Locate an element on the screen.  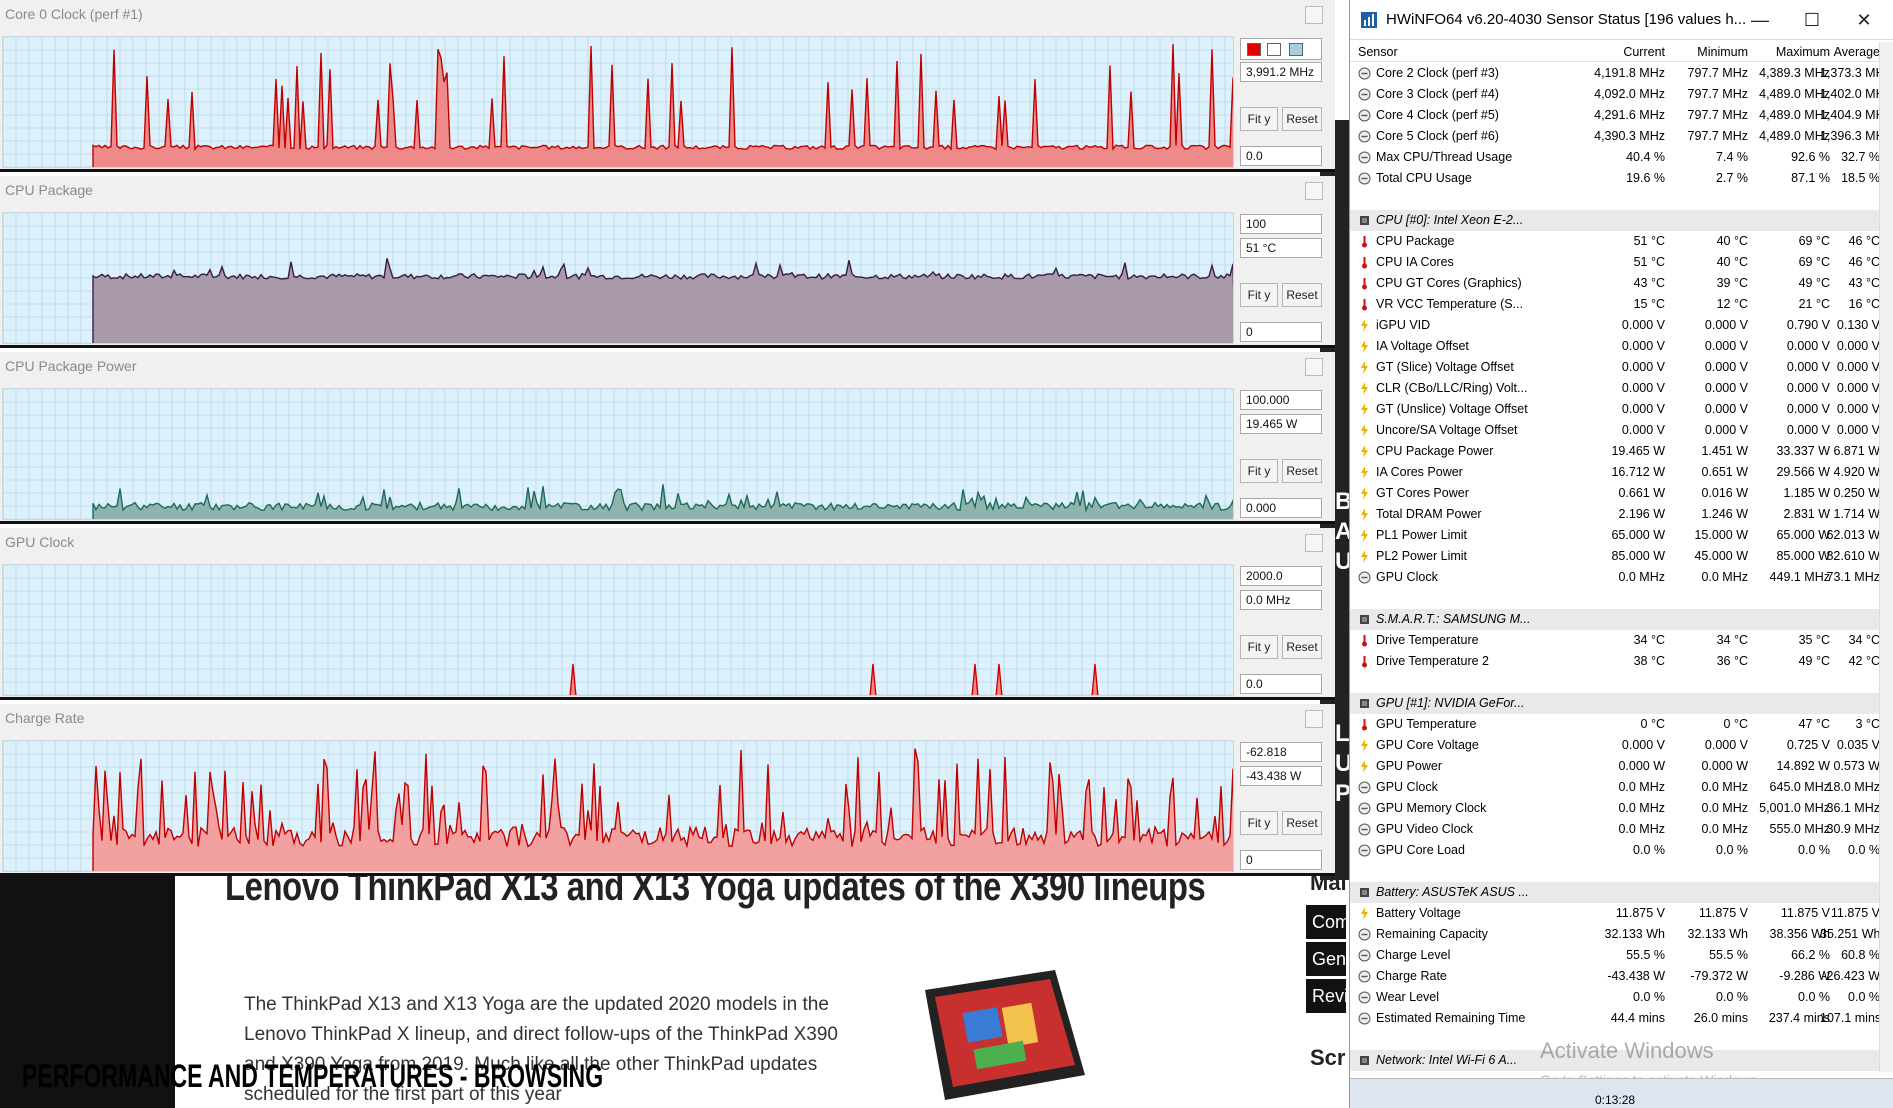
column-header-minimum: Minimum is located at coordinates (1722, 52).